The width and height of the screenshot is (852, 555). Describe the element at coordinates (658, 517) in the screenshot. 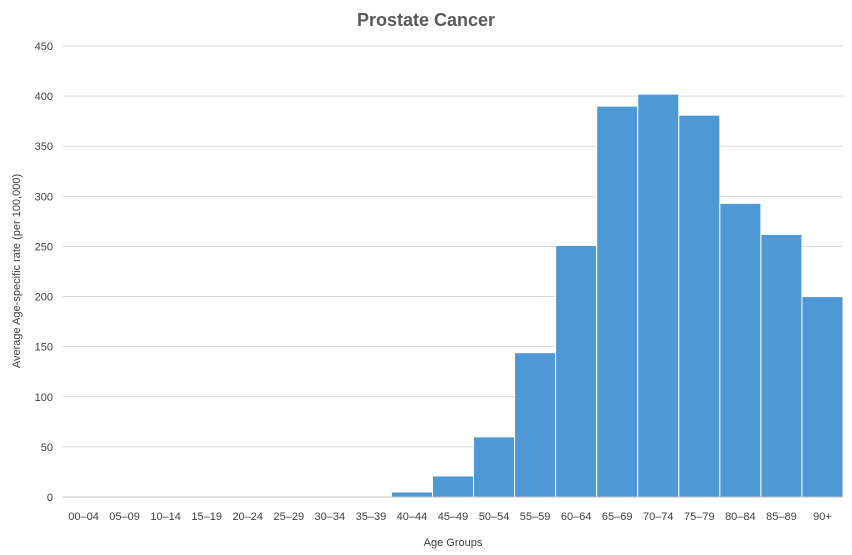

I see `x-tick-label: 70–74` at that location.